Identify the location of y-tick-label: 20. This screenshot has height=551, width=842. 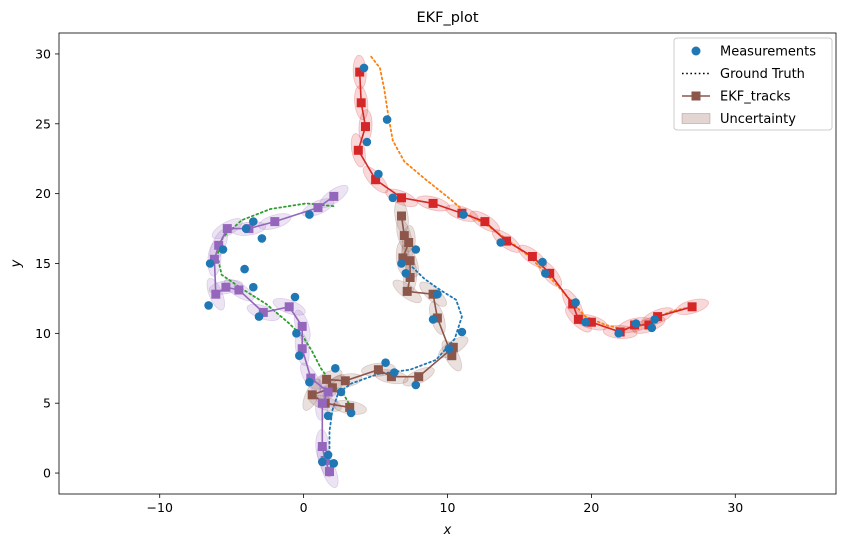
(43, 193).